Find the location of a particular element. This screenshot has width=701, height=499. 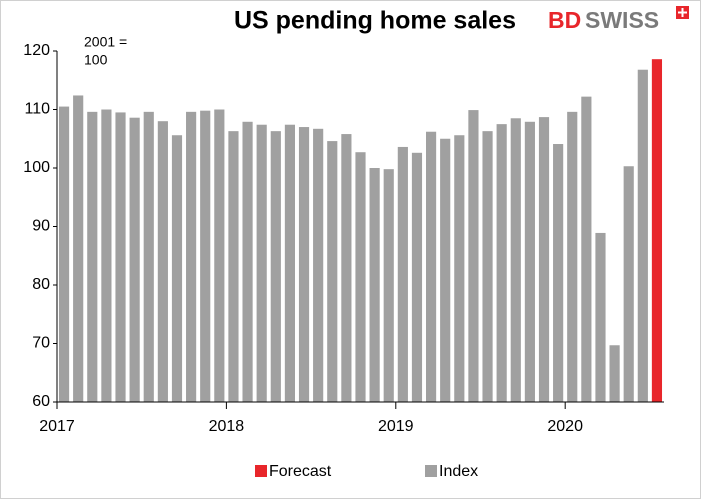

y-tick-label: 90 is located at coordinates (41, 226).